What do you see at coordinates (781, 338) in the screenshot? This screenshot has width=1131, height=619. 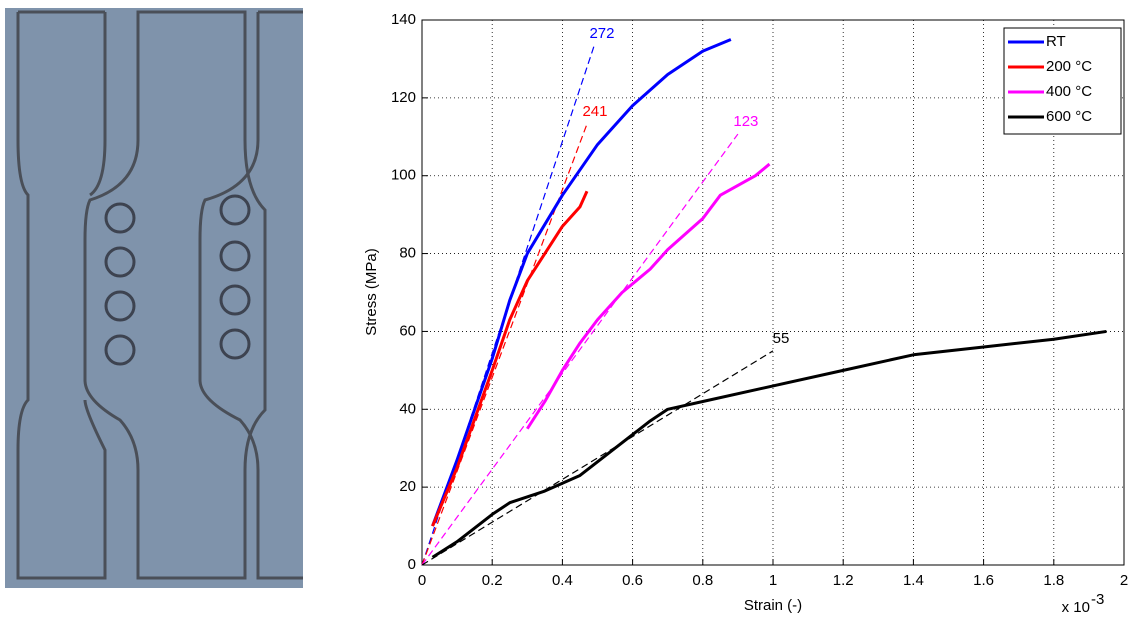 I see `fit-label: 55` at bounding box center [781, 338].